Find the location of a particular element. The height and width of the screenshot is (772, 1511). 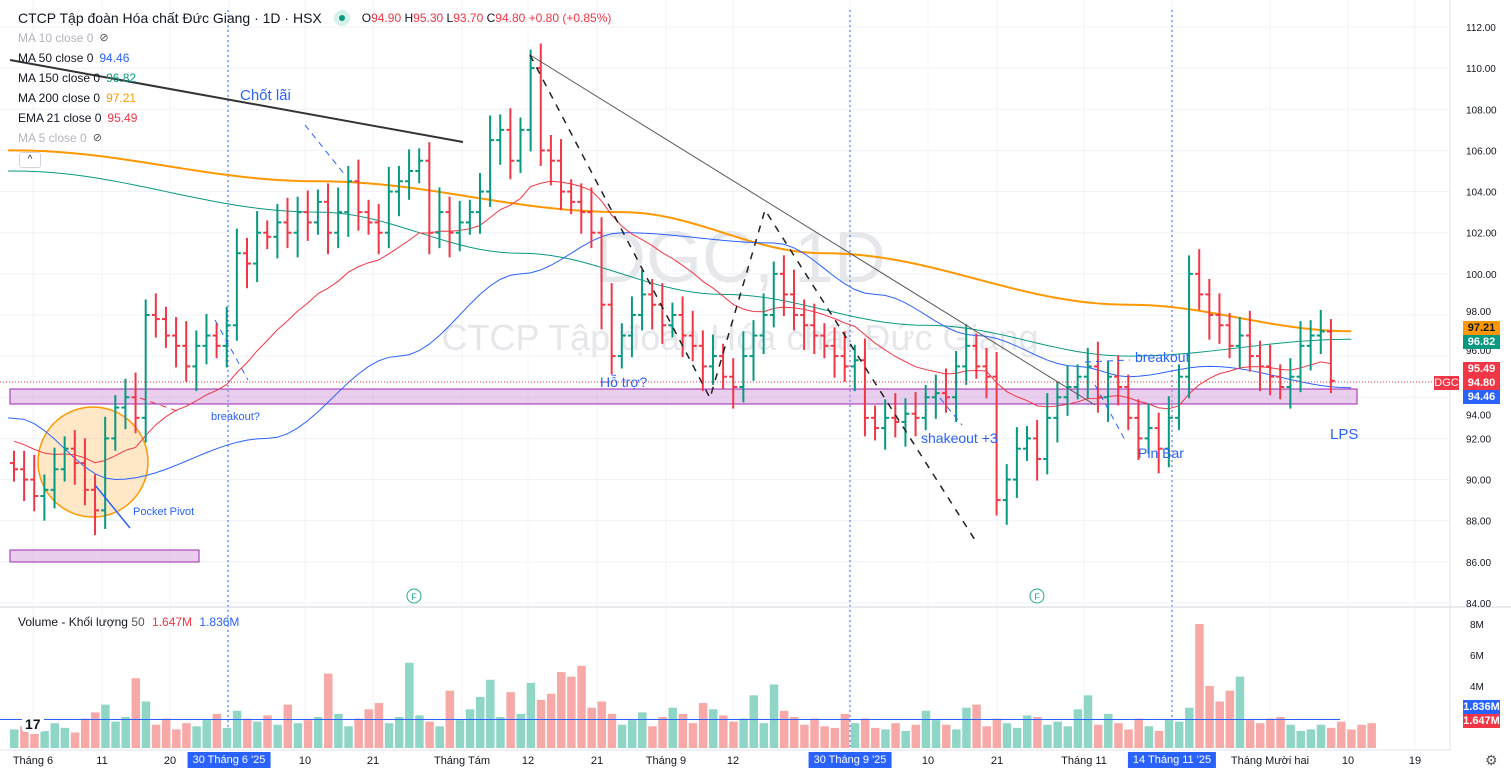

label-shakeout: shakeout +3 is located at coordinates (959, 438).